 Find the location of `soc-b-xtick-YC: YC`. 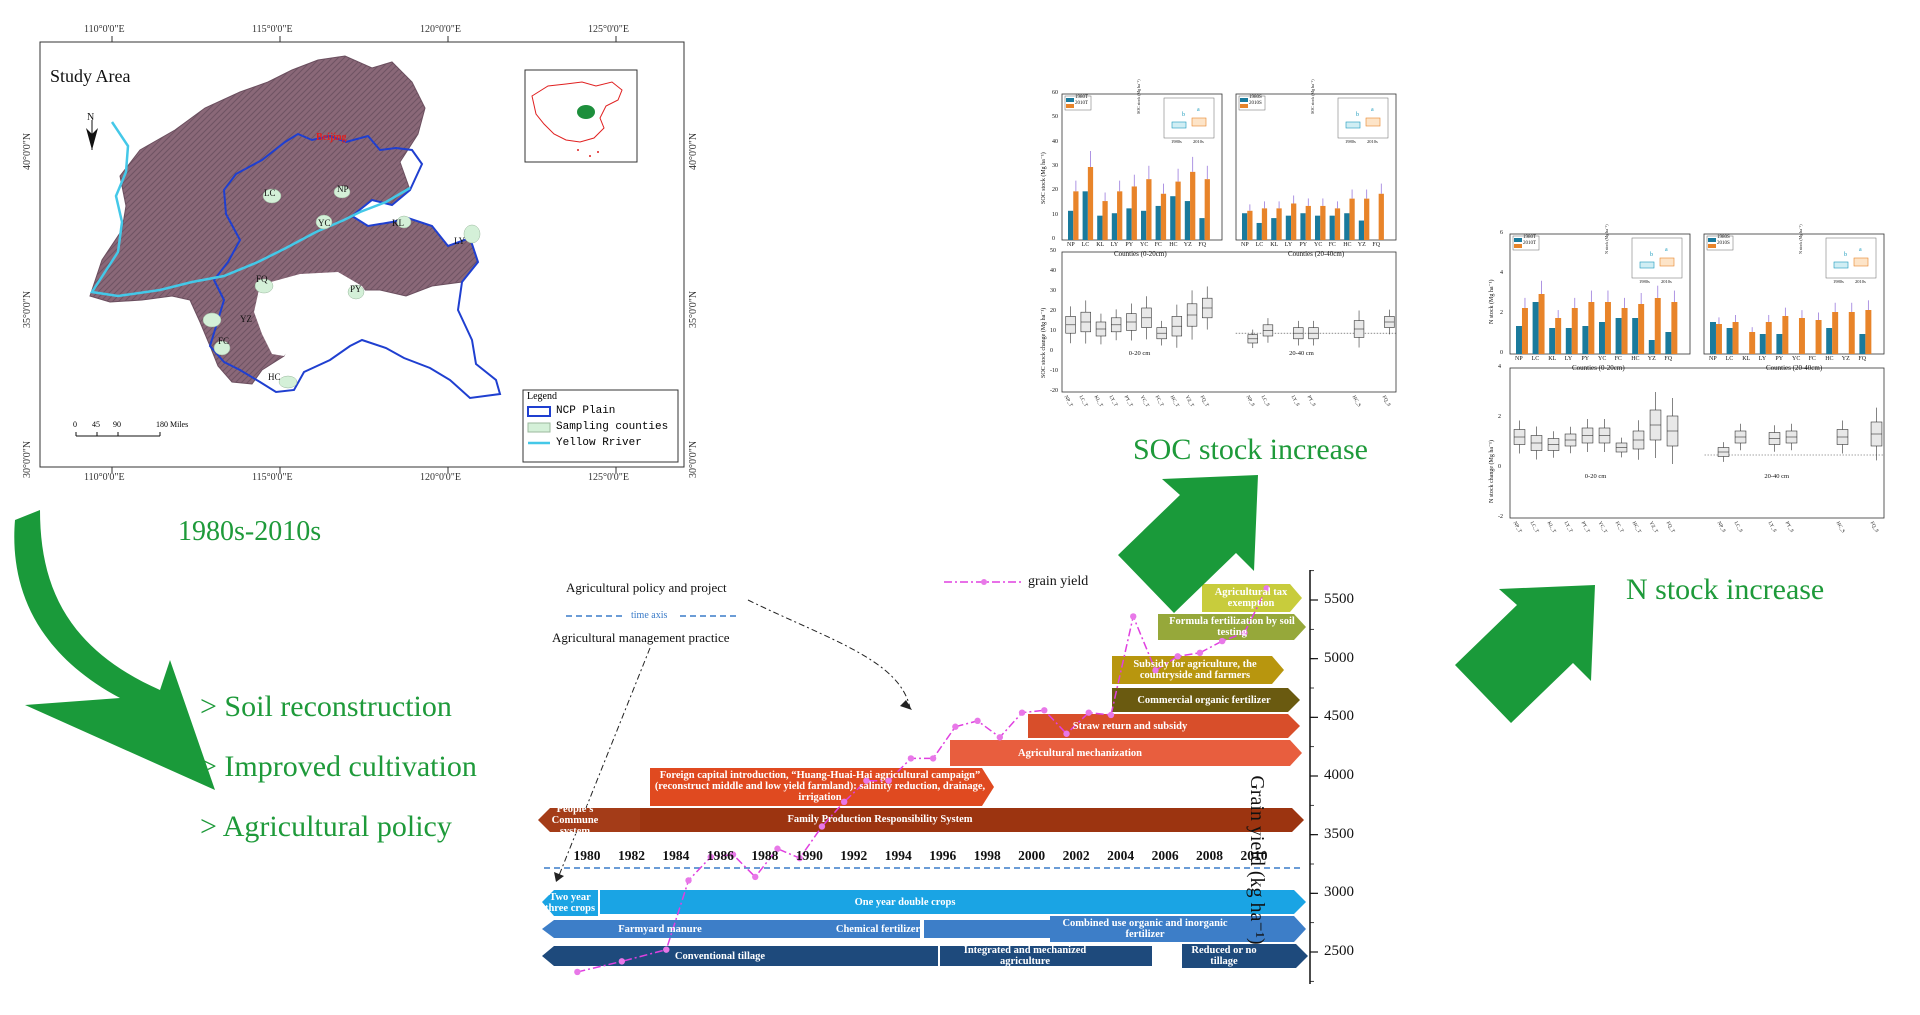

soc-b-xtick-YC: YC is located at coordinates (1318, 245).